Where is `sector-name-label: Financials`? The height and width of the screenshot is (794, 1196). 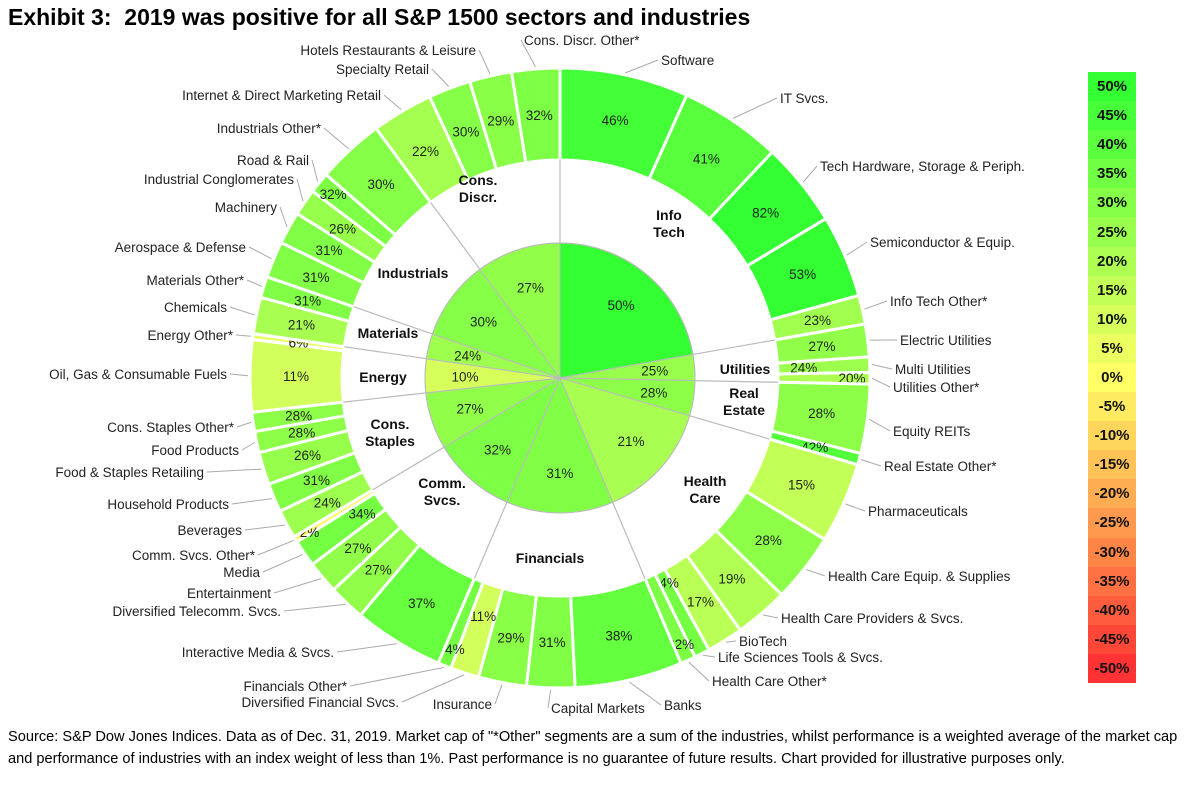
sector-name-label: Financials is located at coordinates (550, 558).